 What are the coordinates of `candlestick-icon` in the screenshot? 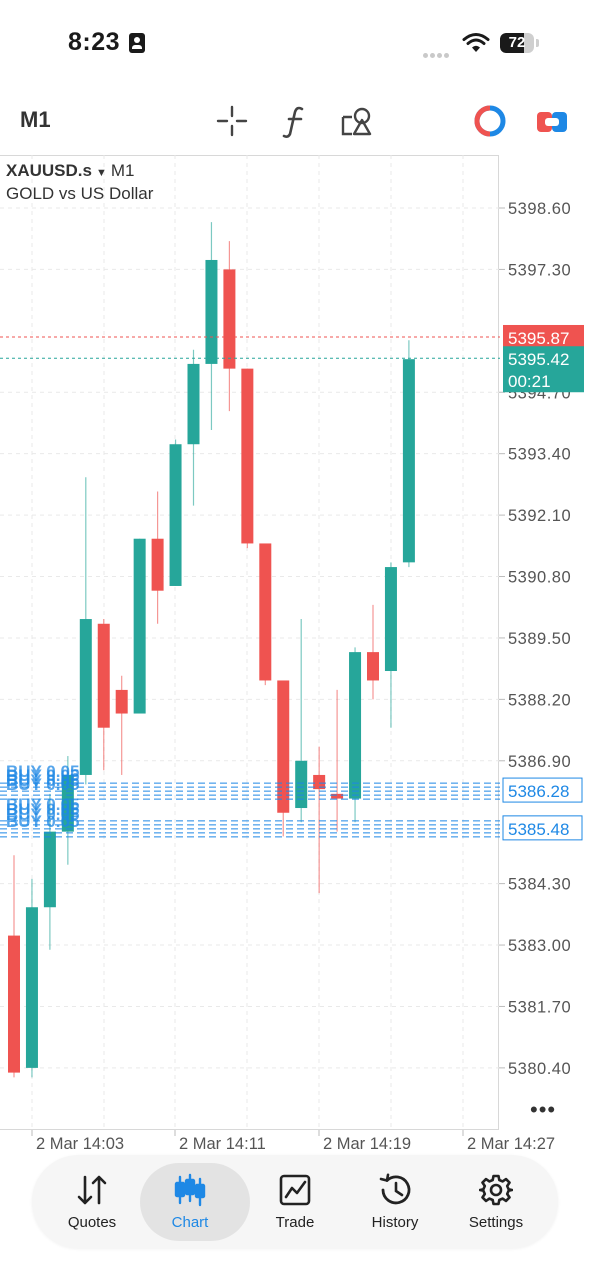 It's located at (190, 1190).